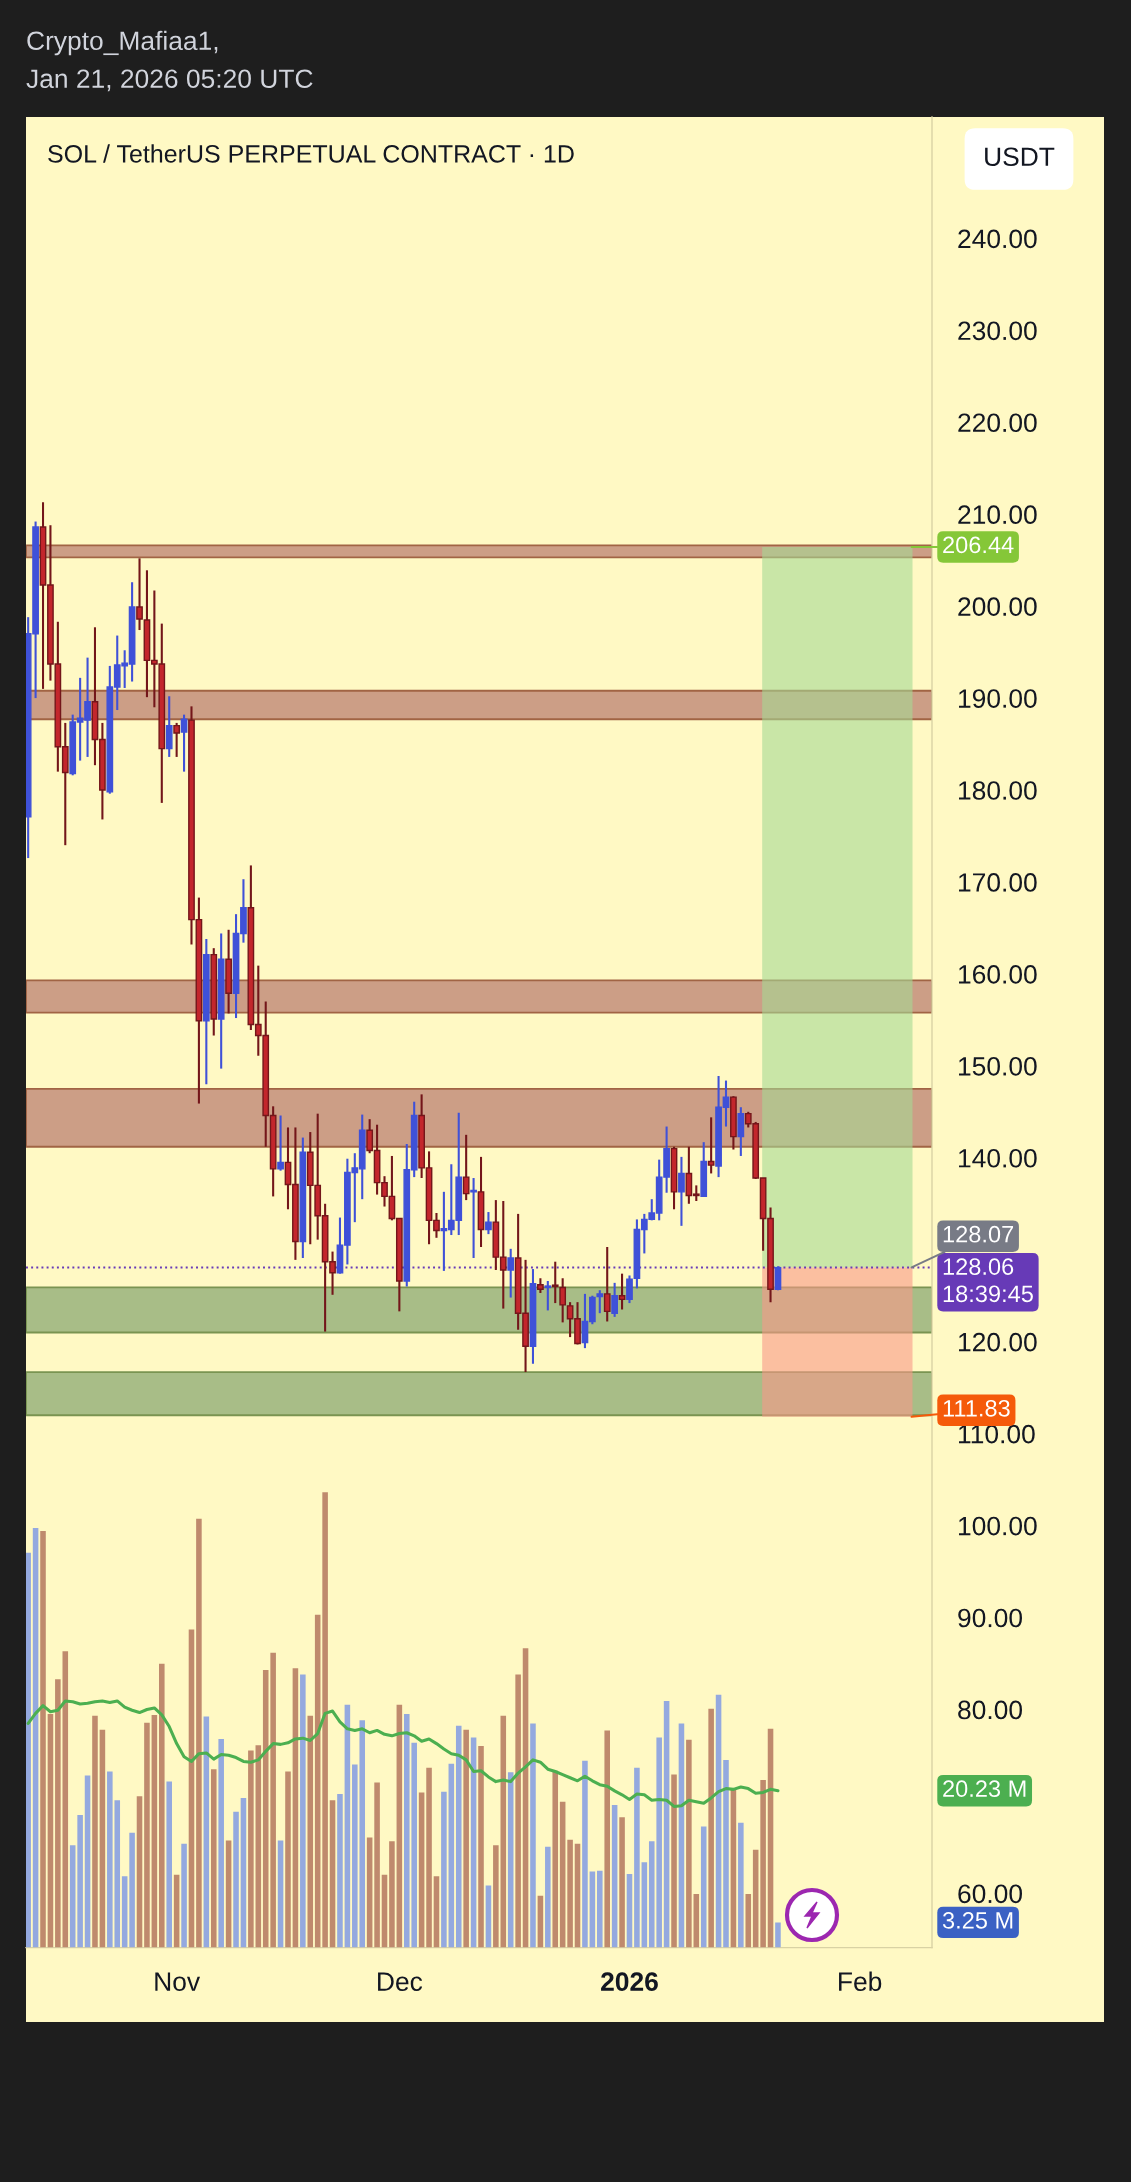  Describe the element at coordinates (629, 1981) in the screenshot. I see `x-tick-label: 2026` at that location.